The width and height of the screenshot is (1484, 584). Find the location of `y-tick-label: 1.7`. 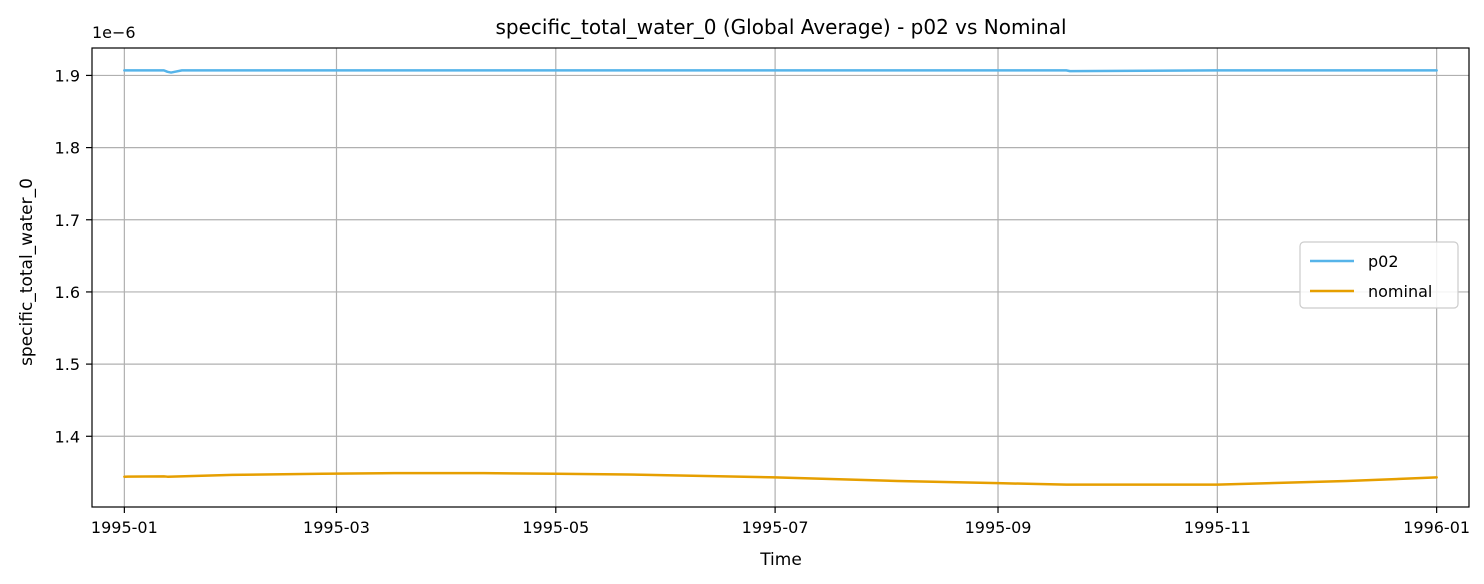

y-tick-label: 1.7 is located at coordinates (67, 220).